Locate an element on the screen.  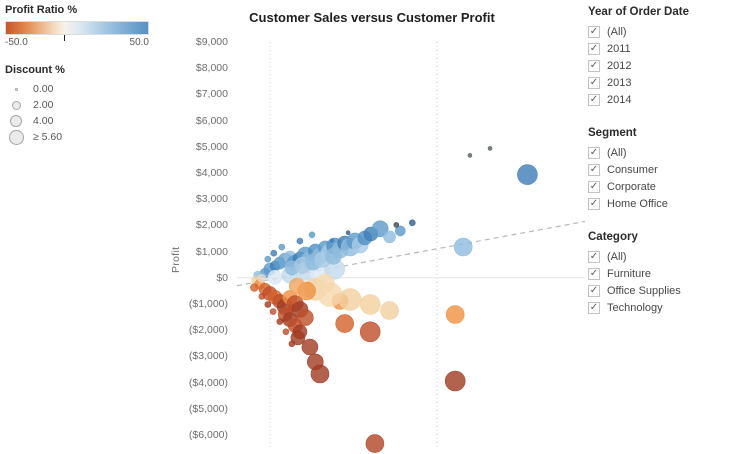
filter-option-label: Consumer is located at coordinates (632, 170).